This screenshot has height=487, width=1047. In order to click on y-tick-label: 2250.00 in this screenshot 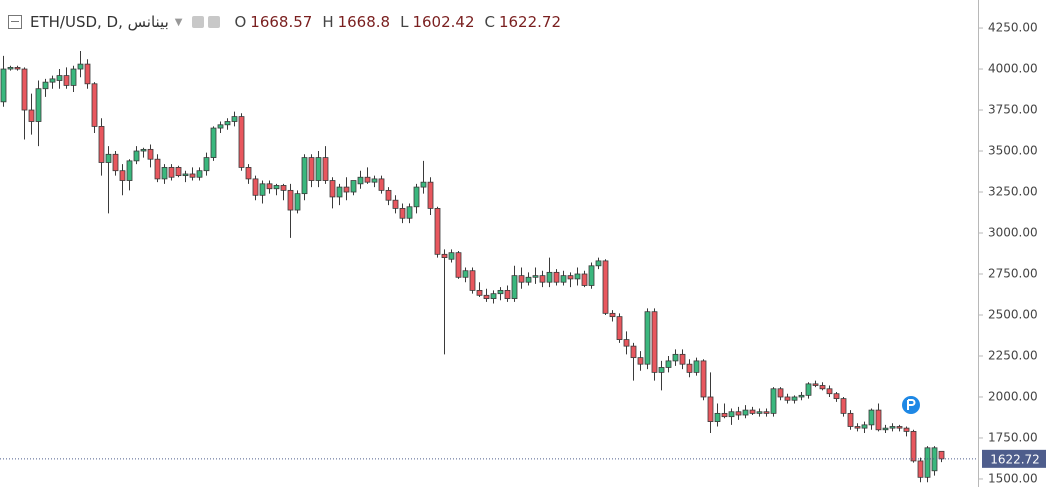, I will do `click(1013, 355)`.